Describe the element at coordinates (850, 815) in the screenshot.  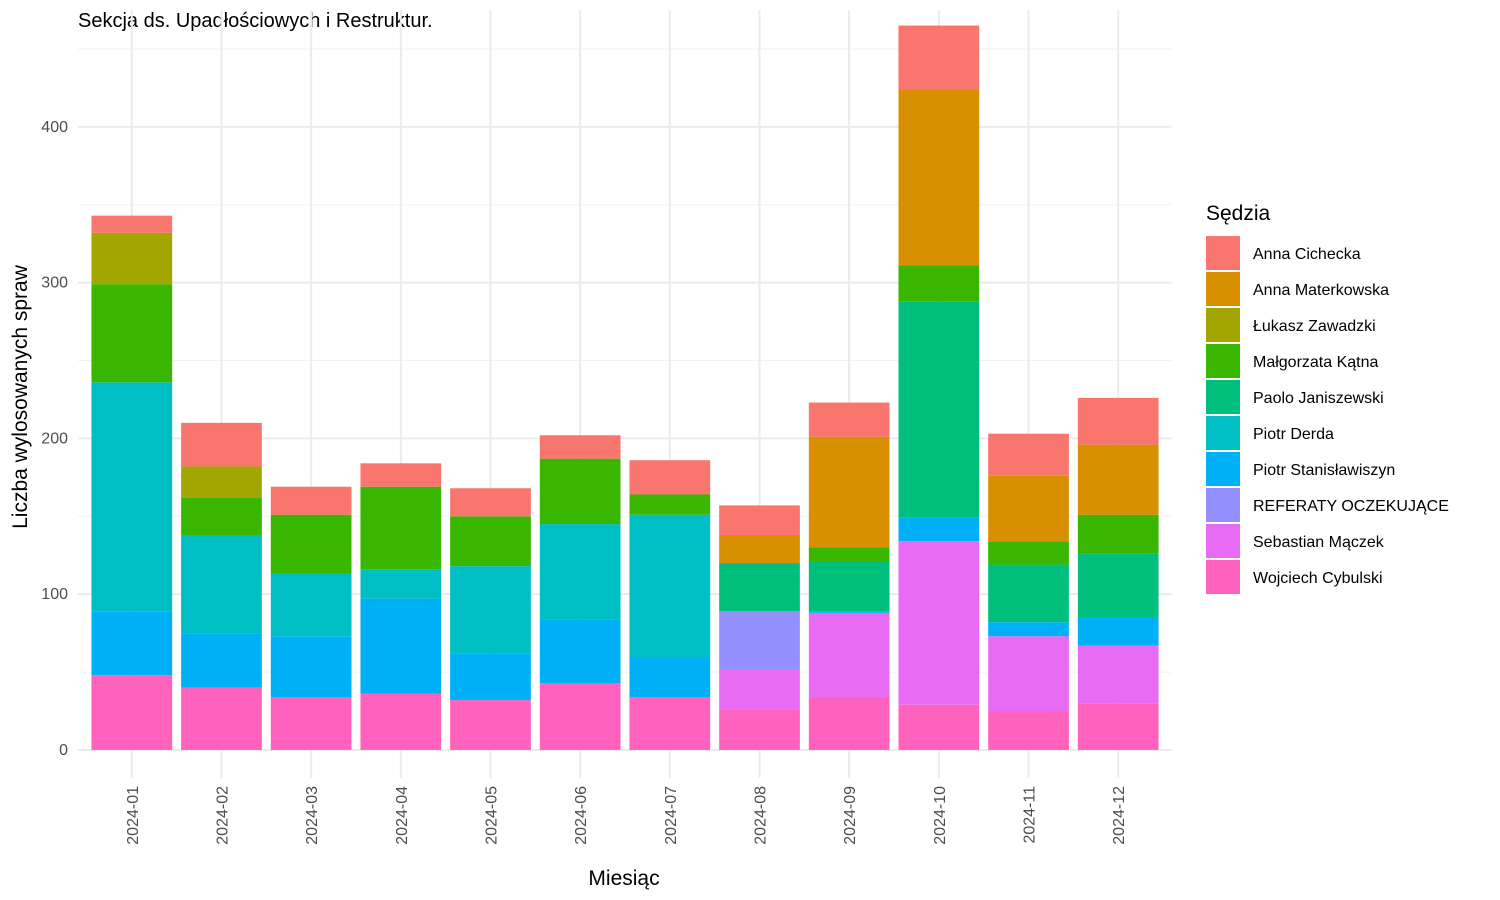
I see `x-tick-label: 2024-09` at that location.